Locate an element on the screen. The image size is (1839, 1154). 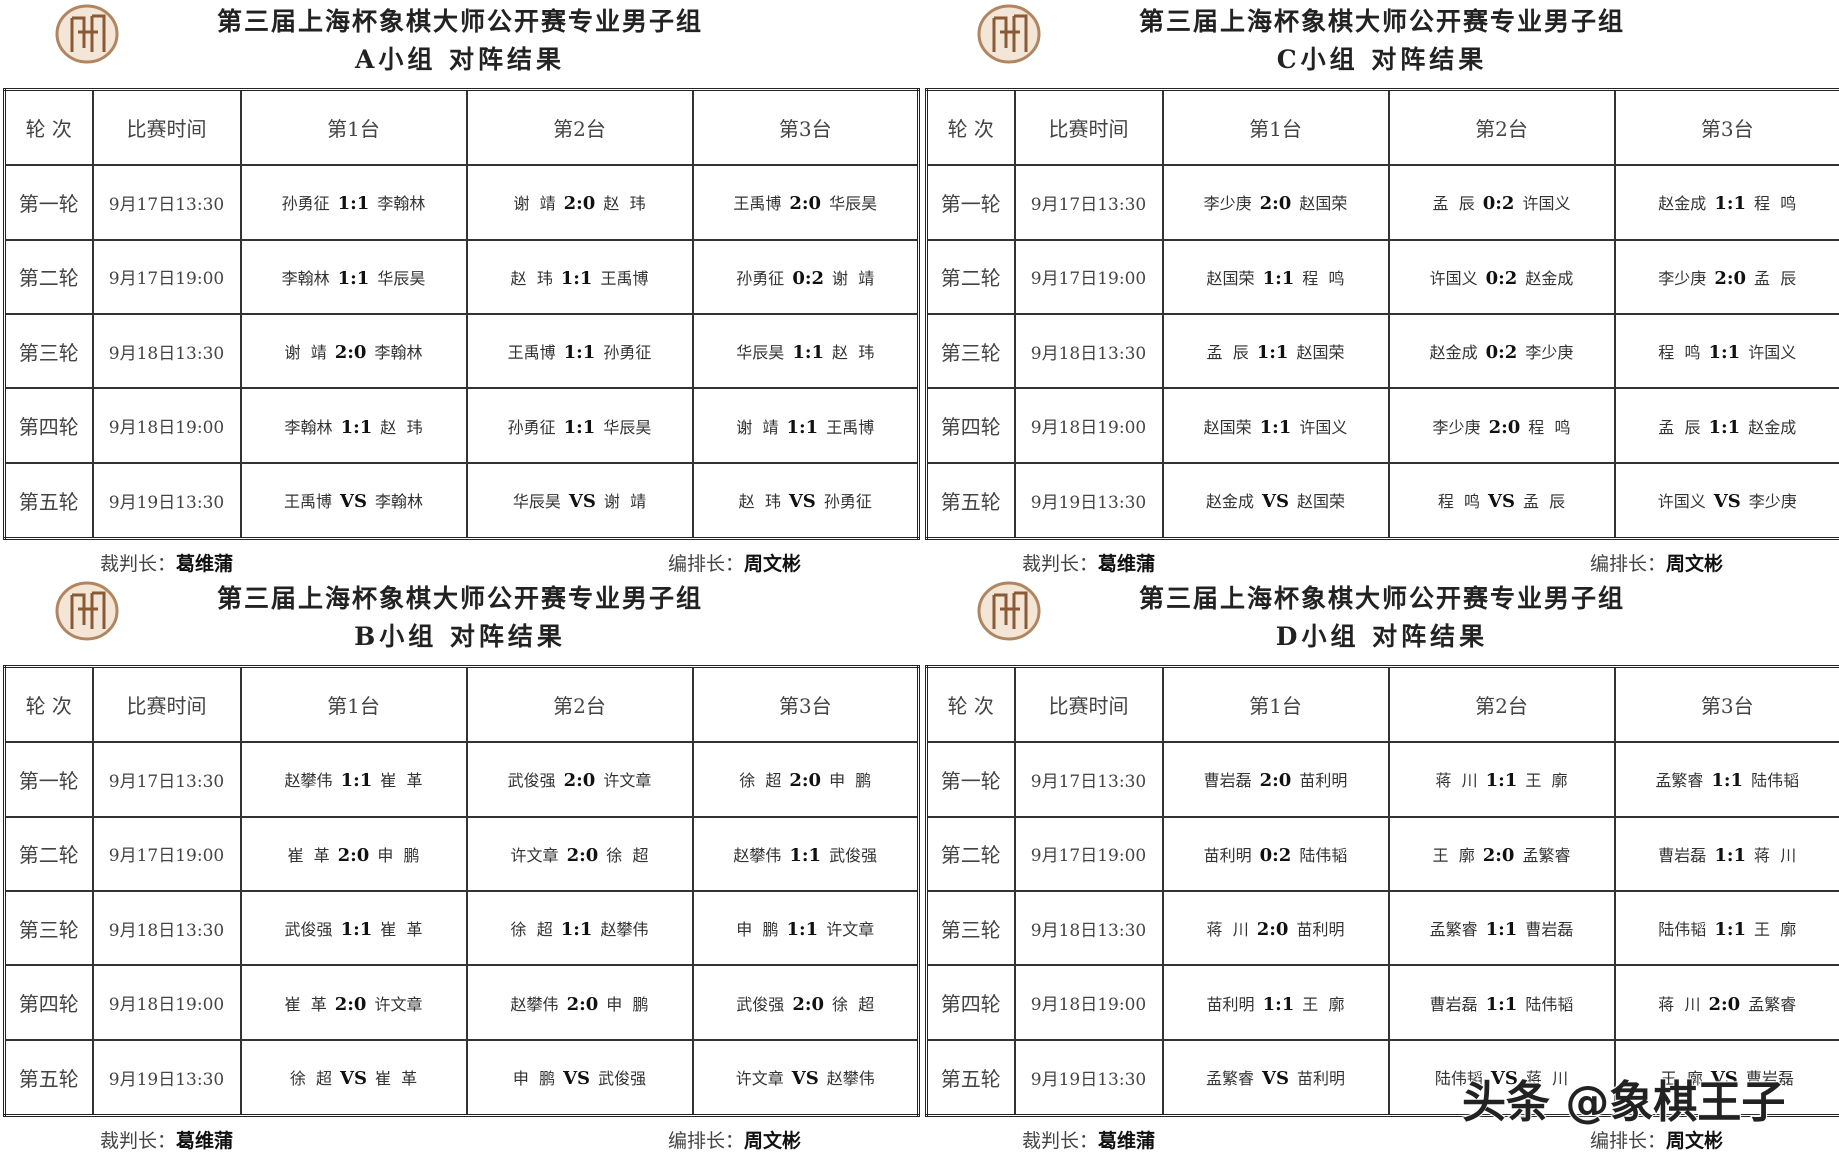
player: 孟繁睿 is located at coordinates (1772, 1004).